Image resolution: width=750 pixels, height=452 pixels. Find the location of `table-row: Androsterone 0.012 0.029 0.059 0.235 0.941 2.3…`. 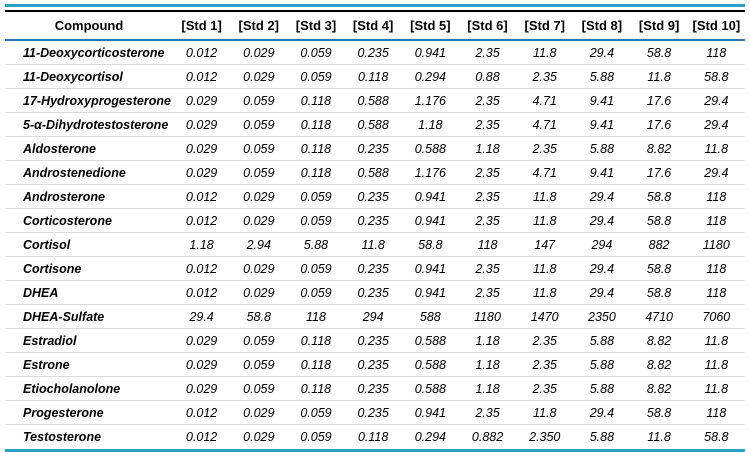

table-row: Androsterone 0.012 0.029 0.059 0.235 0.941 2.3… is located at coordinates (375, 196).